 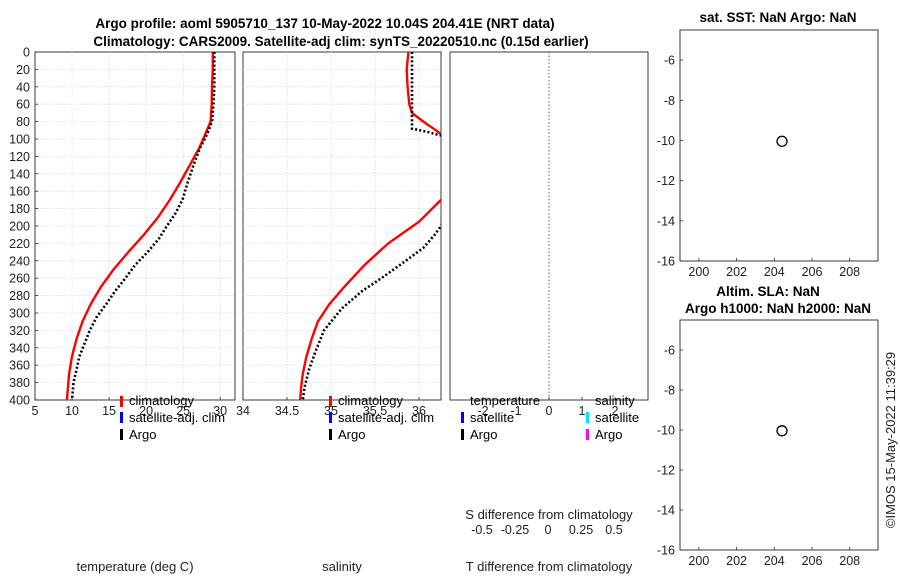 I want to click on x-tick-label: 35.5, so click(x=375, y=411).